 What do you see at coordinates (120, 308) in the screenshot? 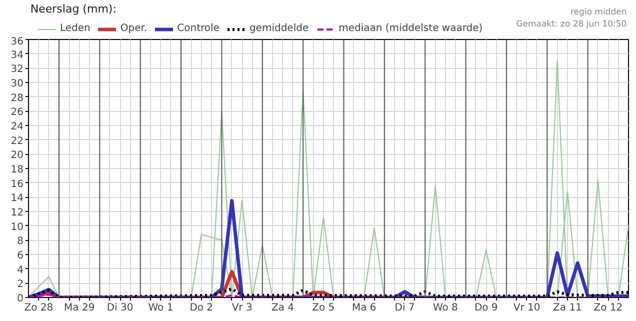
I see `x-tick-label: Di 30` at bounding box center [120, 308].